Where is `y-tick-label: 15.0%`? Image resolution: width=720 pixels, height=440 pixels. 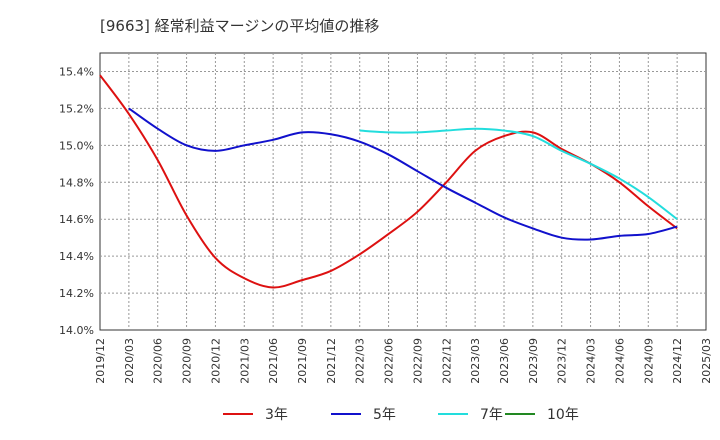
y-tick-label: 15.0% is located at coordinates (76, 145).